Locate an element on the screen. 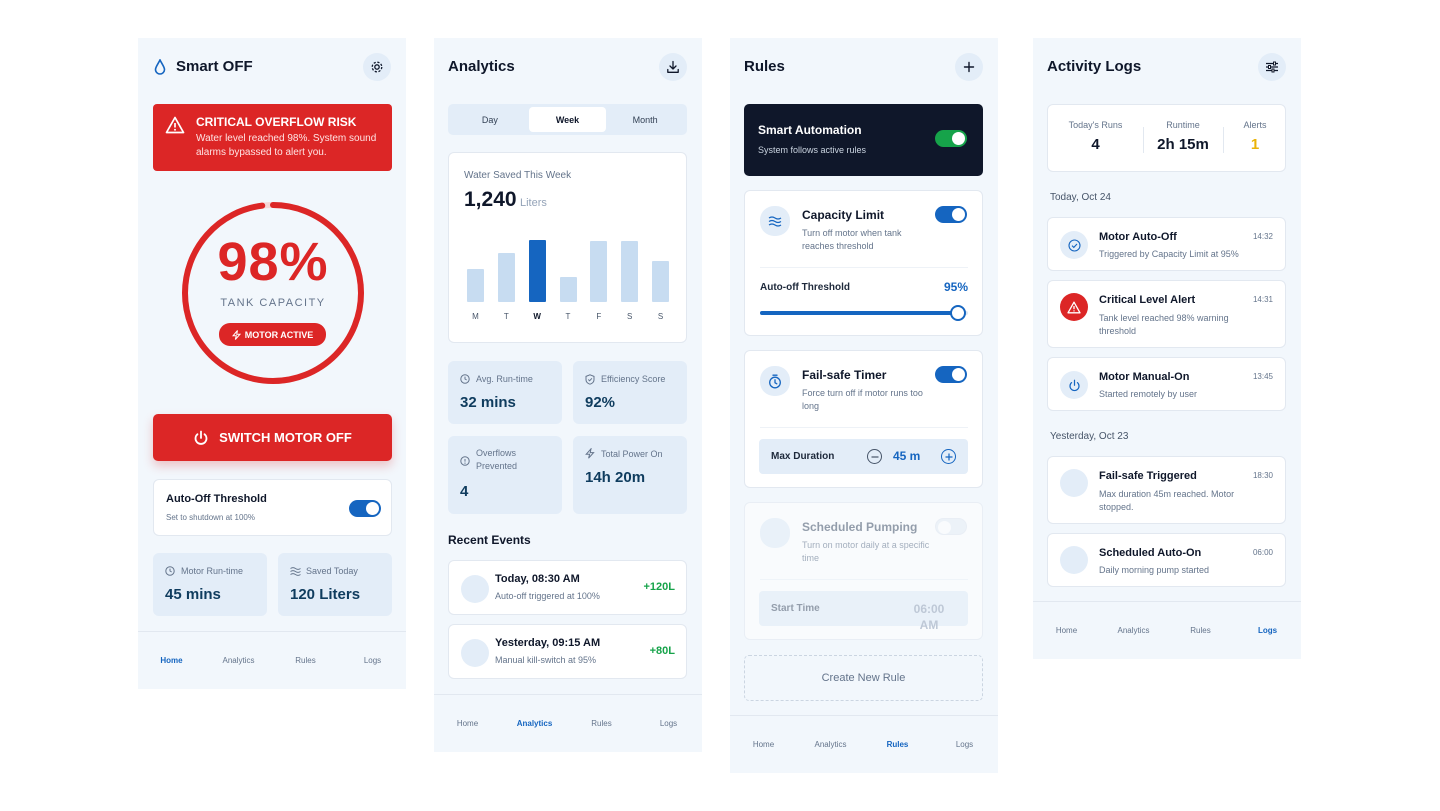 The height and width of the screenshot is (811, 1440). switch-motor-off-button: SWITCH MOTOR OFF is located at coordinates (272, 437).